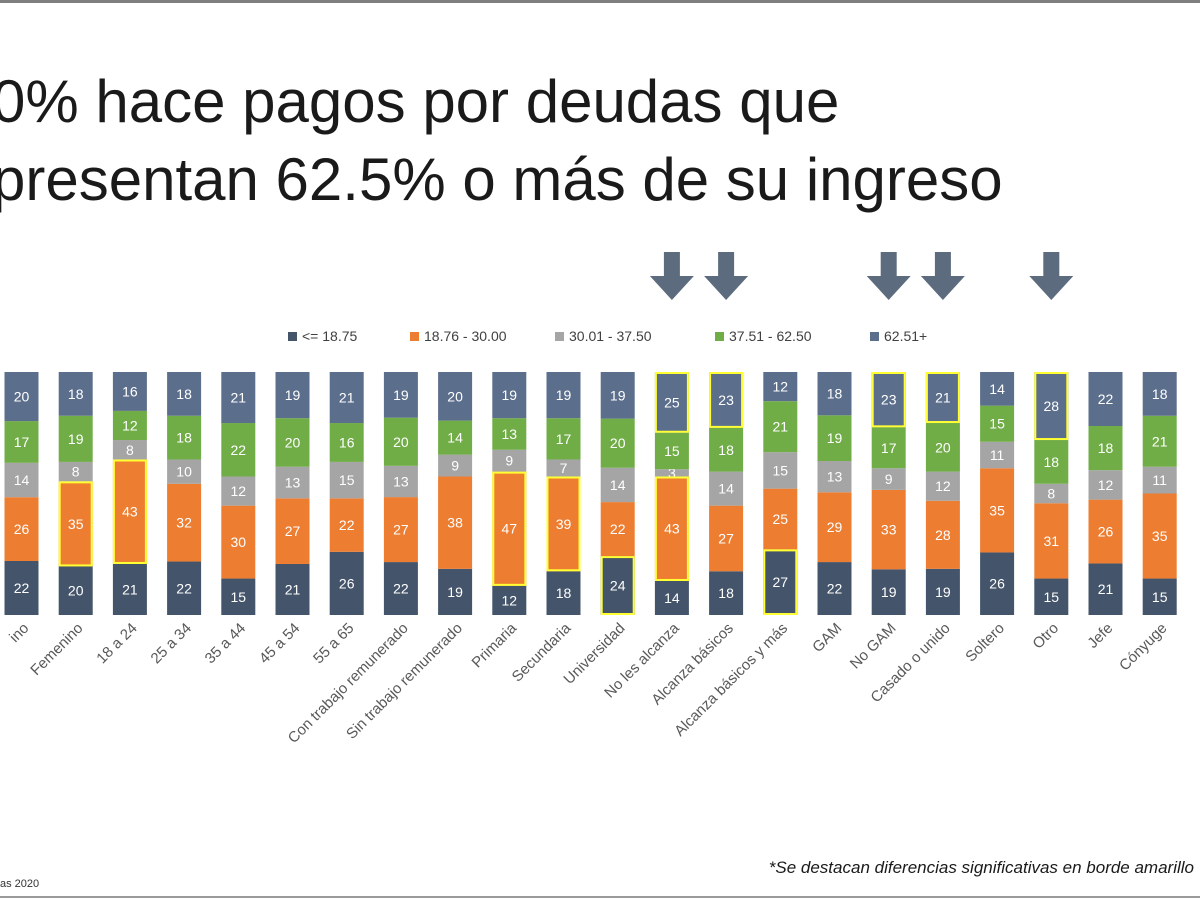 The image size is (1200, 900). I want to click on down-arrow-icon-alcanza-basicos, so click(726, 276).